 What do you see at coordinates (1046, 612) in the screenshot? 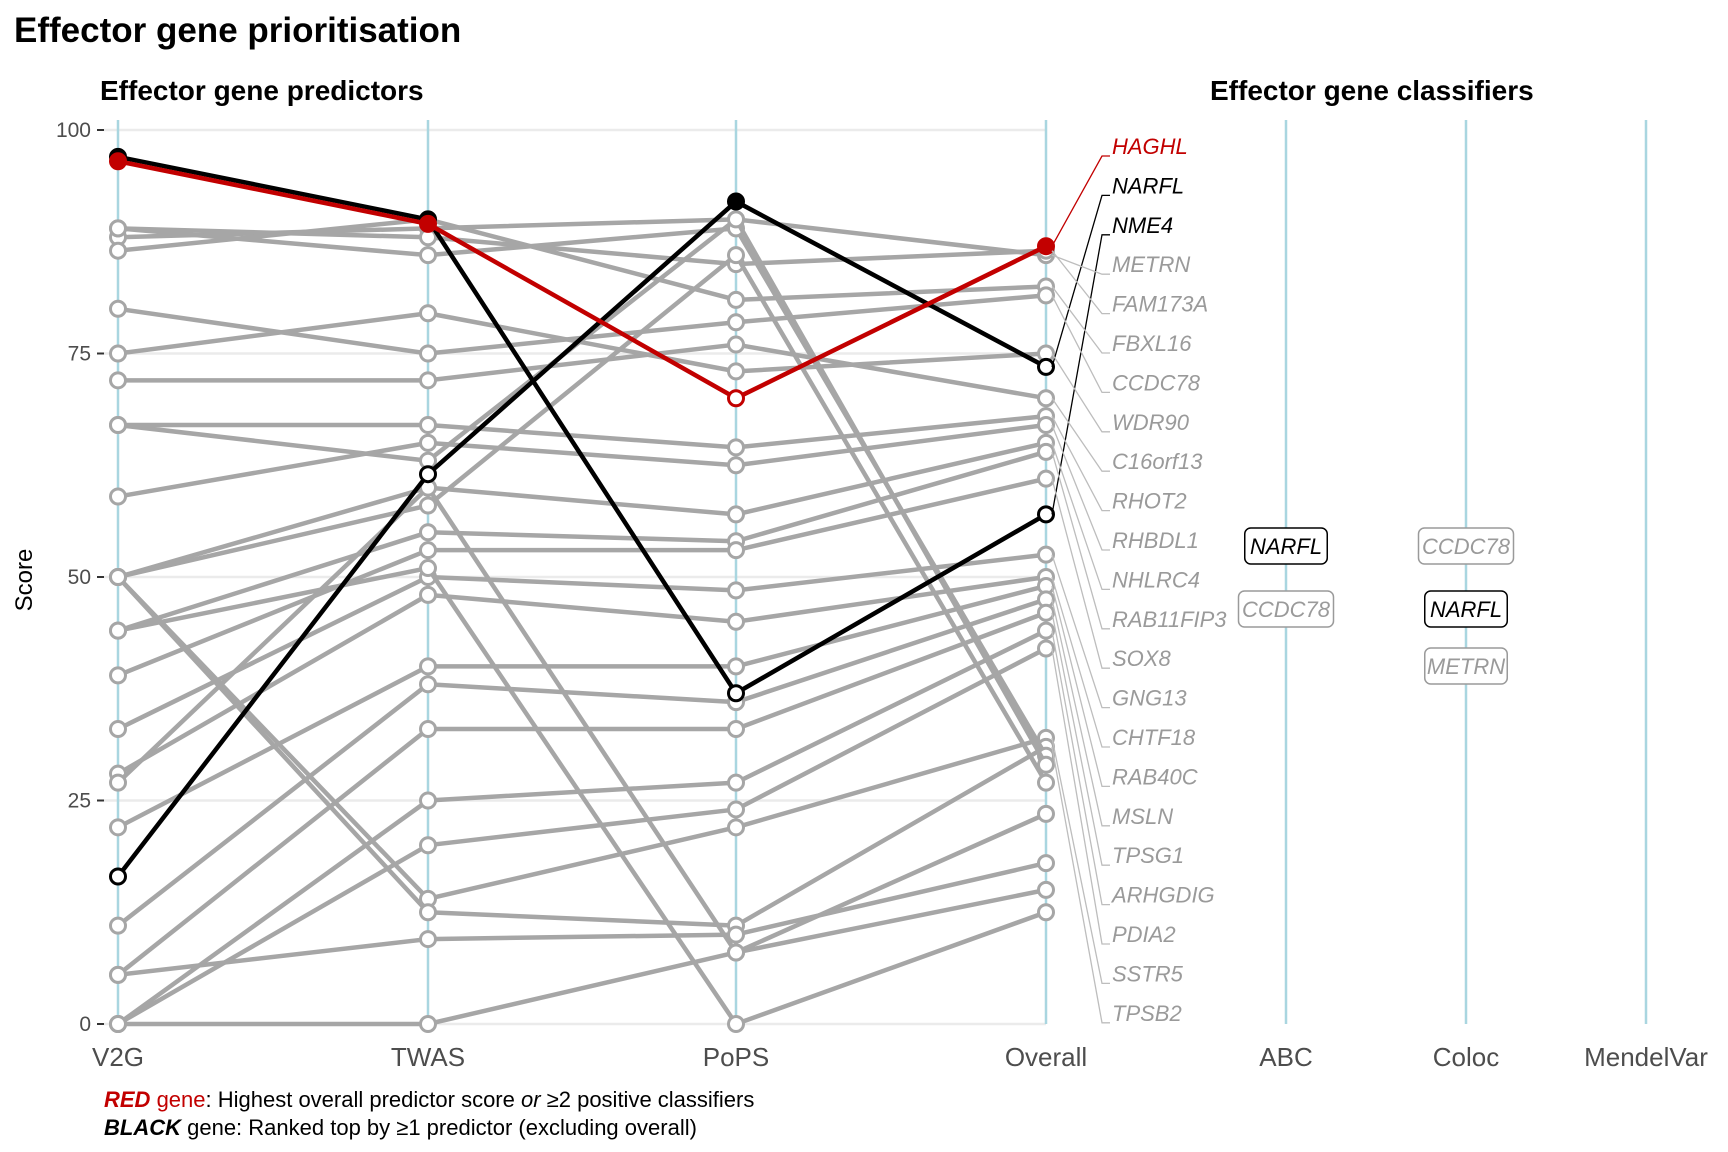
I see `series-tpsg1-point-overall` at bounding box center [1046, 612].